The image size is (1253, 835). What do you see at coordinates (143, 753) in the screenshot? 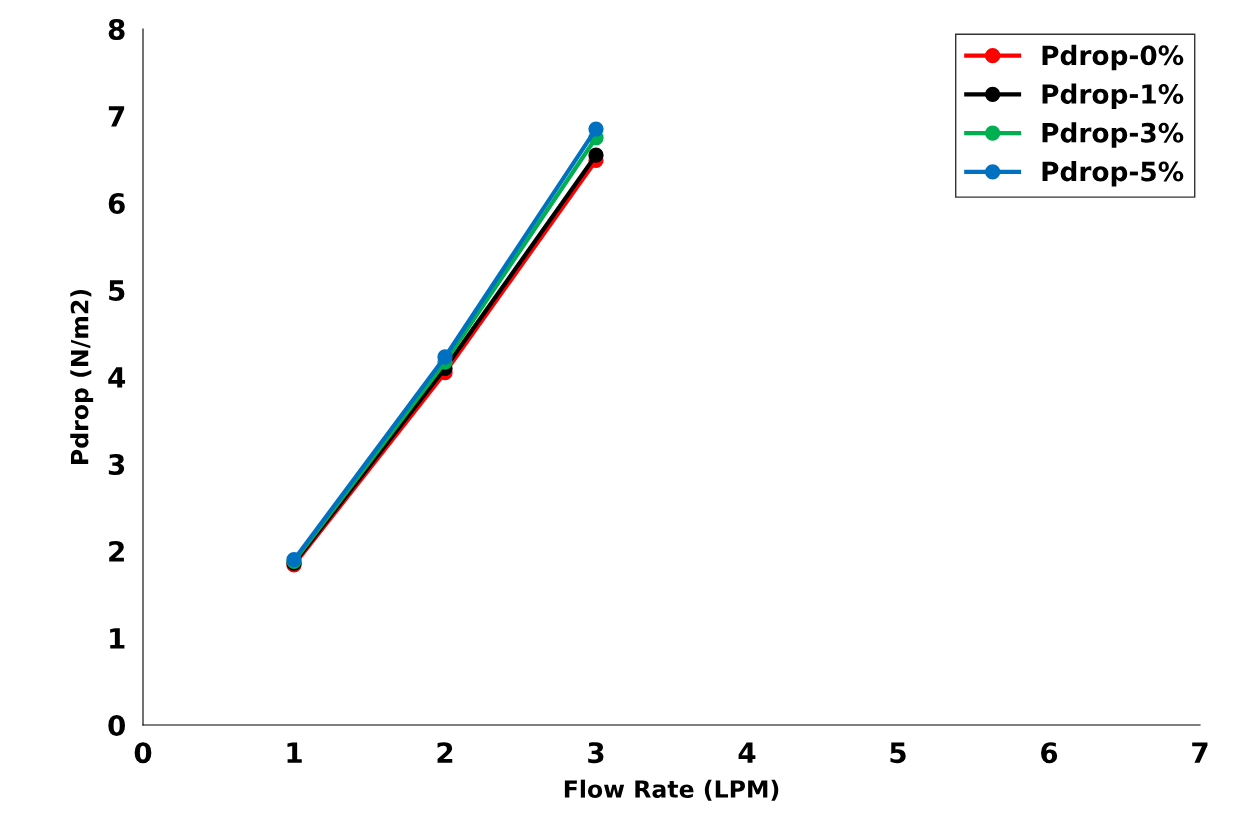
I see `x-tick-label: 0` at bounding box center [143, 753].